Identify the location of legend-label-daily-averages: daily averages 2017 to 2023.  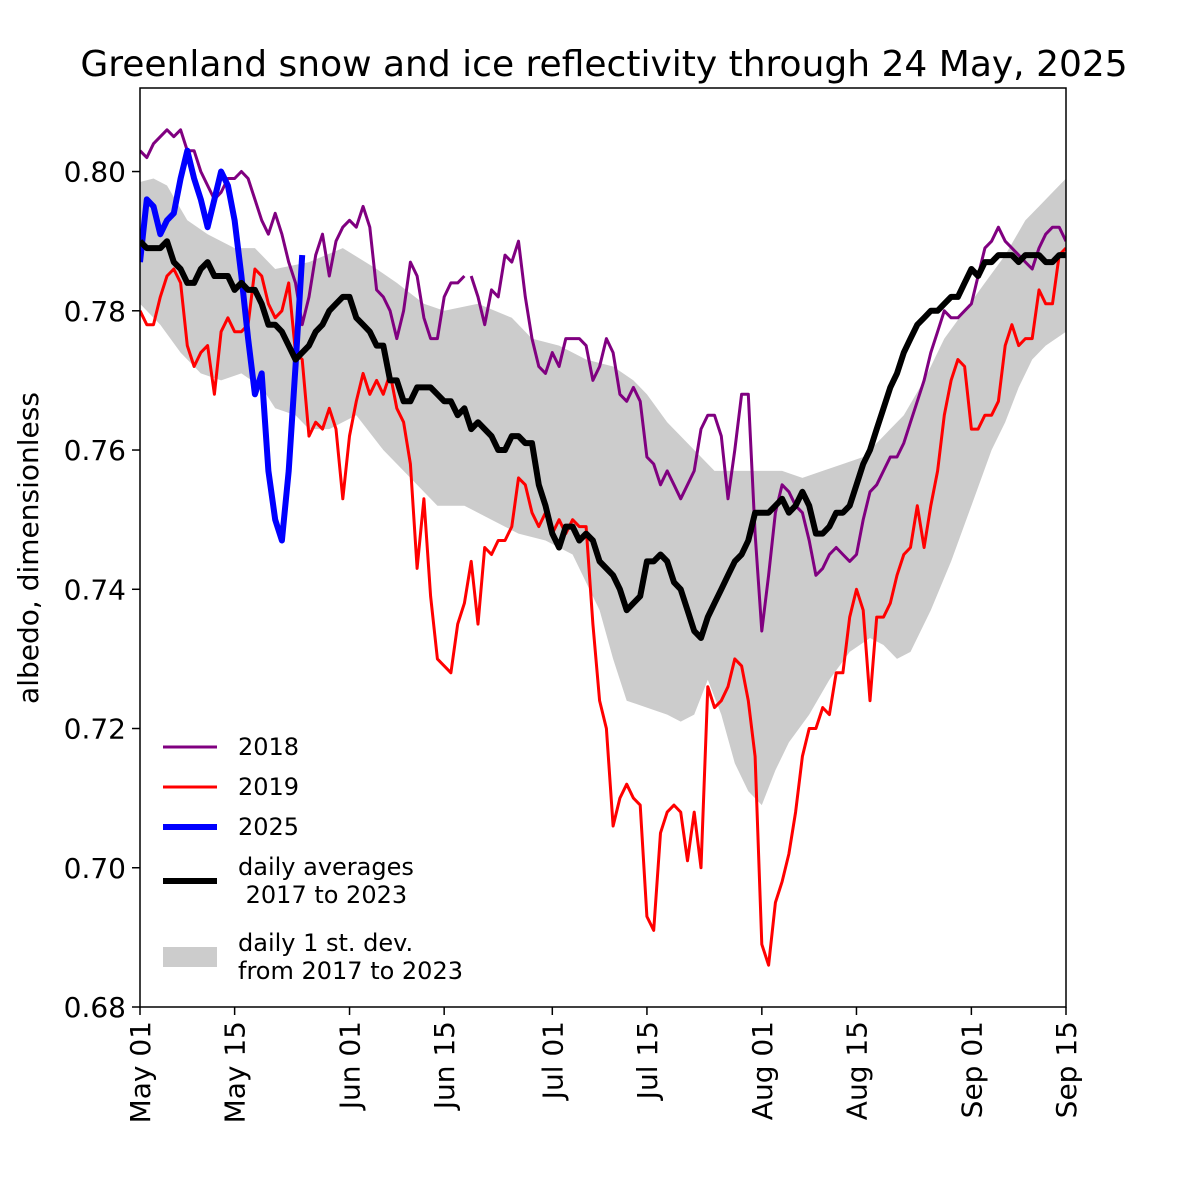
(326, 881).